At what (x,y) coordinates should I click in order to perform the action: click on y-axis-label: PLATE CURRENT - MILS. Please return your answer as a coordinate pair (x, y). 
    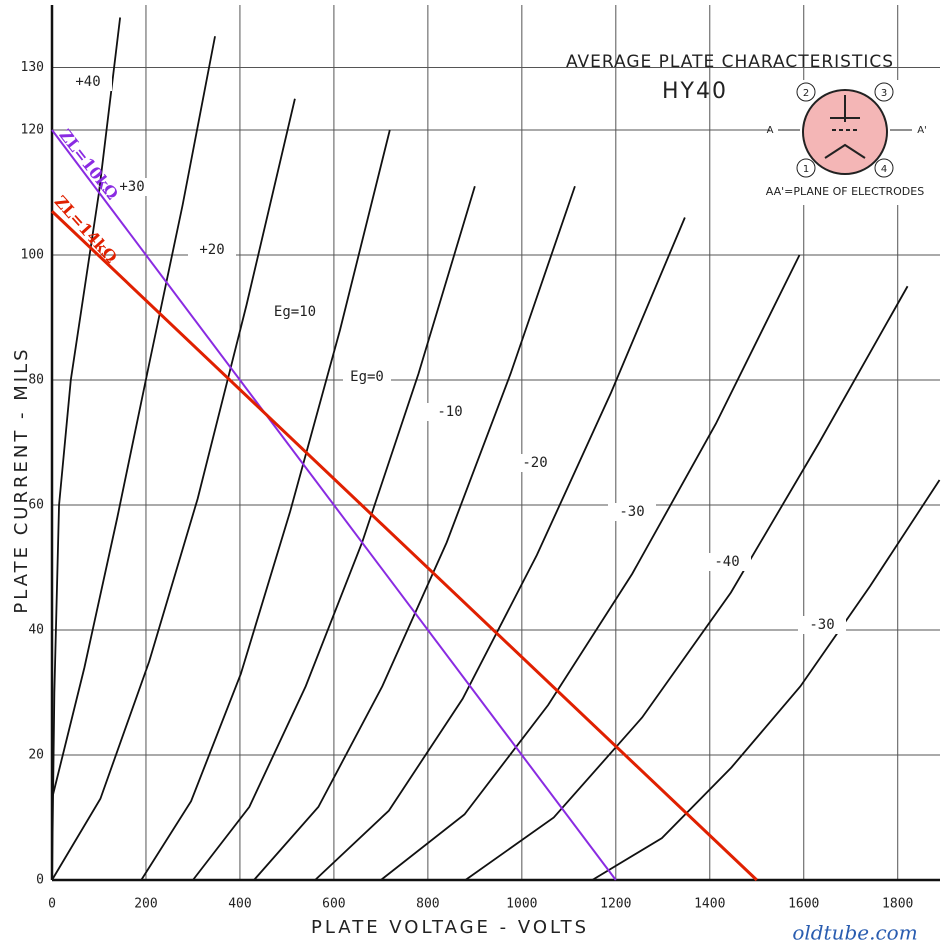
    Looking at the image, I should click on (21, 479).